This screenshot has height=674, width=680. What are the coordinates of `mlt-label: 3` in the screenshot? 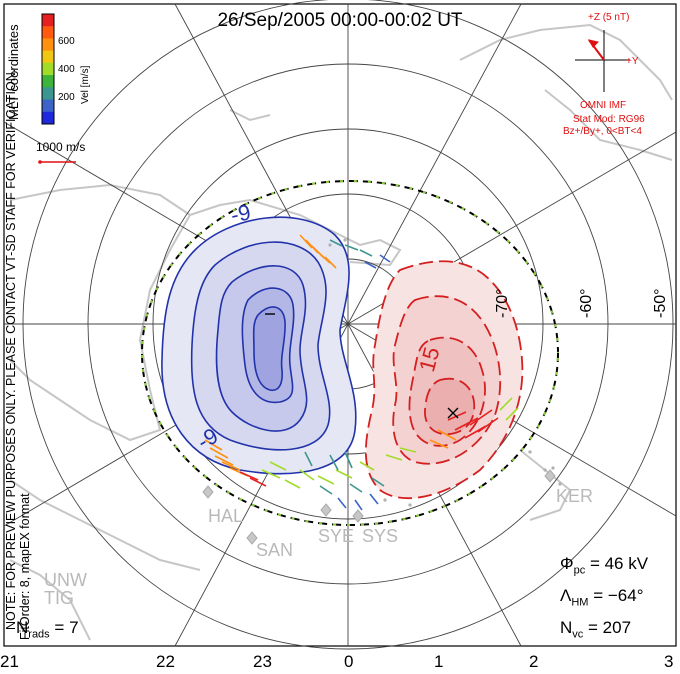 It's located at (669, 661).